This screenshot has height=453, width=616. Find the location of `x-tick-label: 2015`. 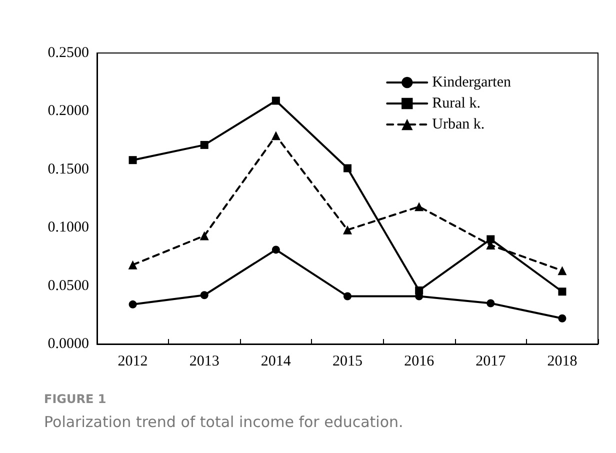

x-tick-label: 2015 is located at coordinates (347, 362).